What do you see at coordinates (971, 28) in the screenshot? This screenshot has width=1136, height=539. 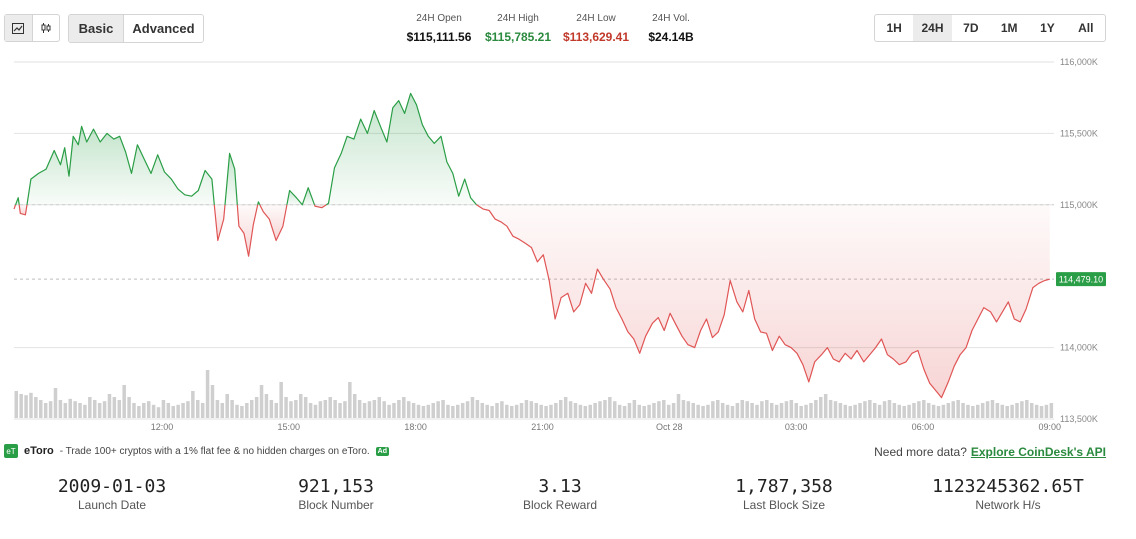 I see `range-button: 7D` at bounding box center [971, 28].